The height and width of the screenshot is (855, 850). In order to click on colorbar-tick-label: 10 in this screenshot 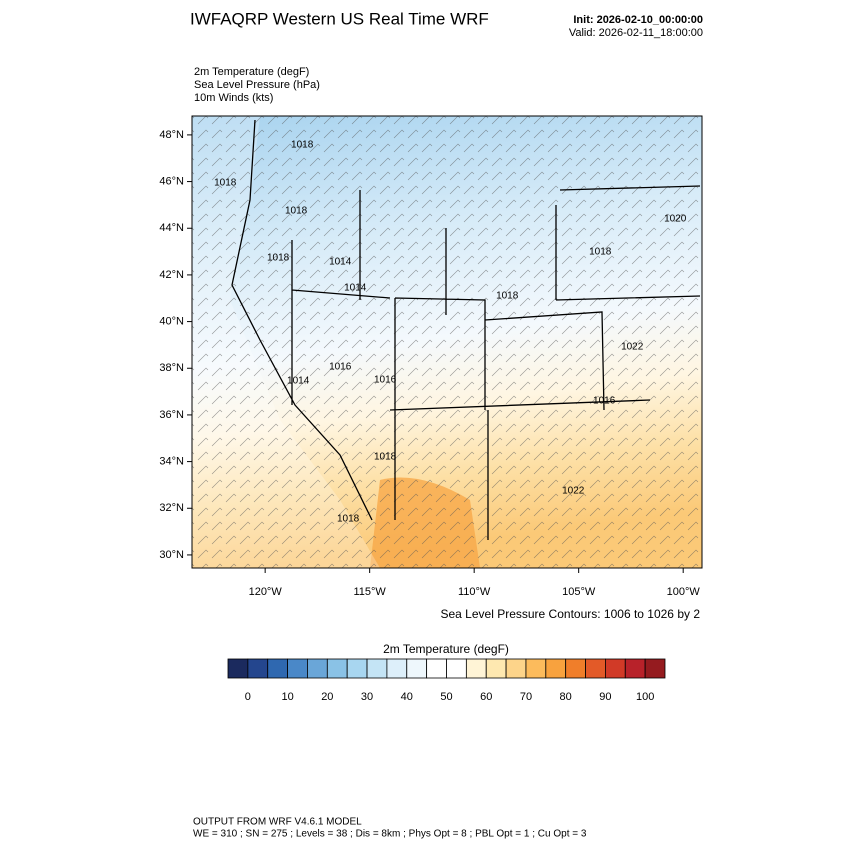, I will do `click(287, 697)`.